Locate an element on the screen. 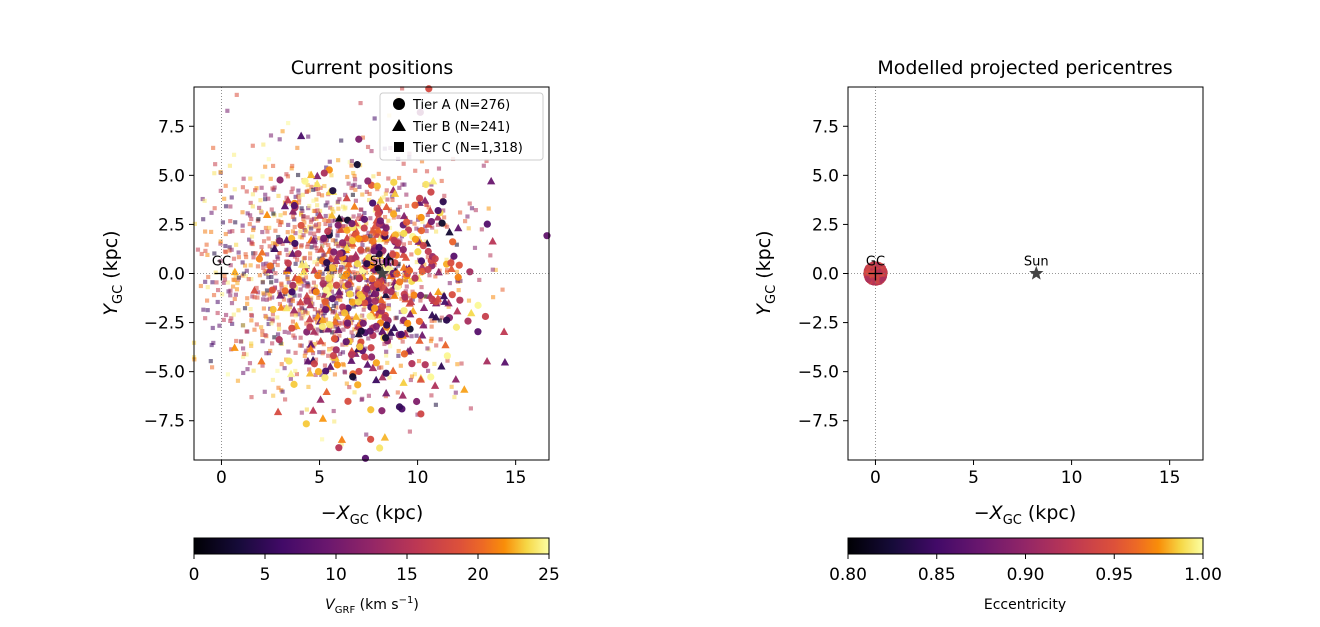  x-tick-label: 15 is located at coordinates (516, 478).